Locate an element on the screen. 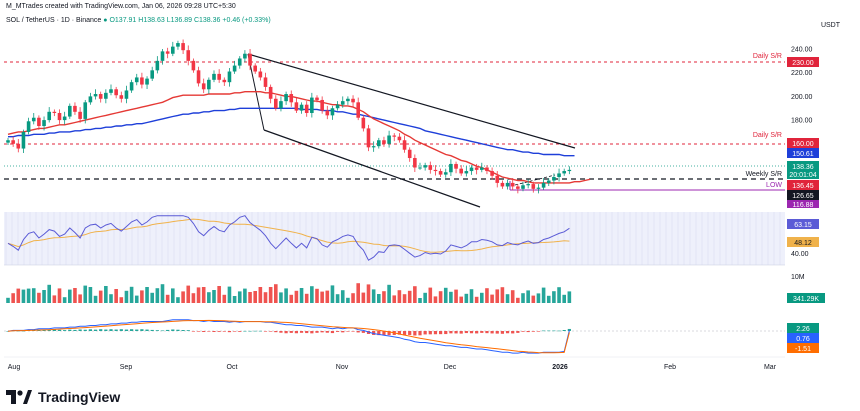  macd-signal-line is located at coordinates (288, 336).